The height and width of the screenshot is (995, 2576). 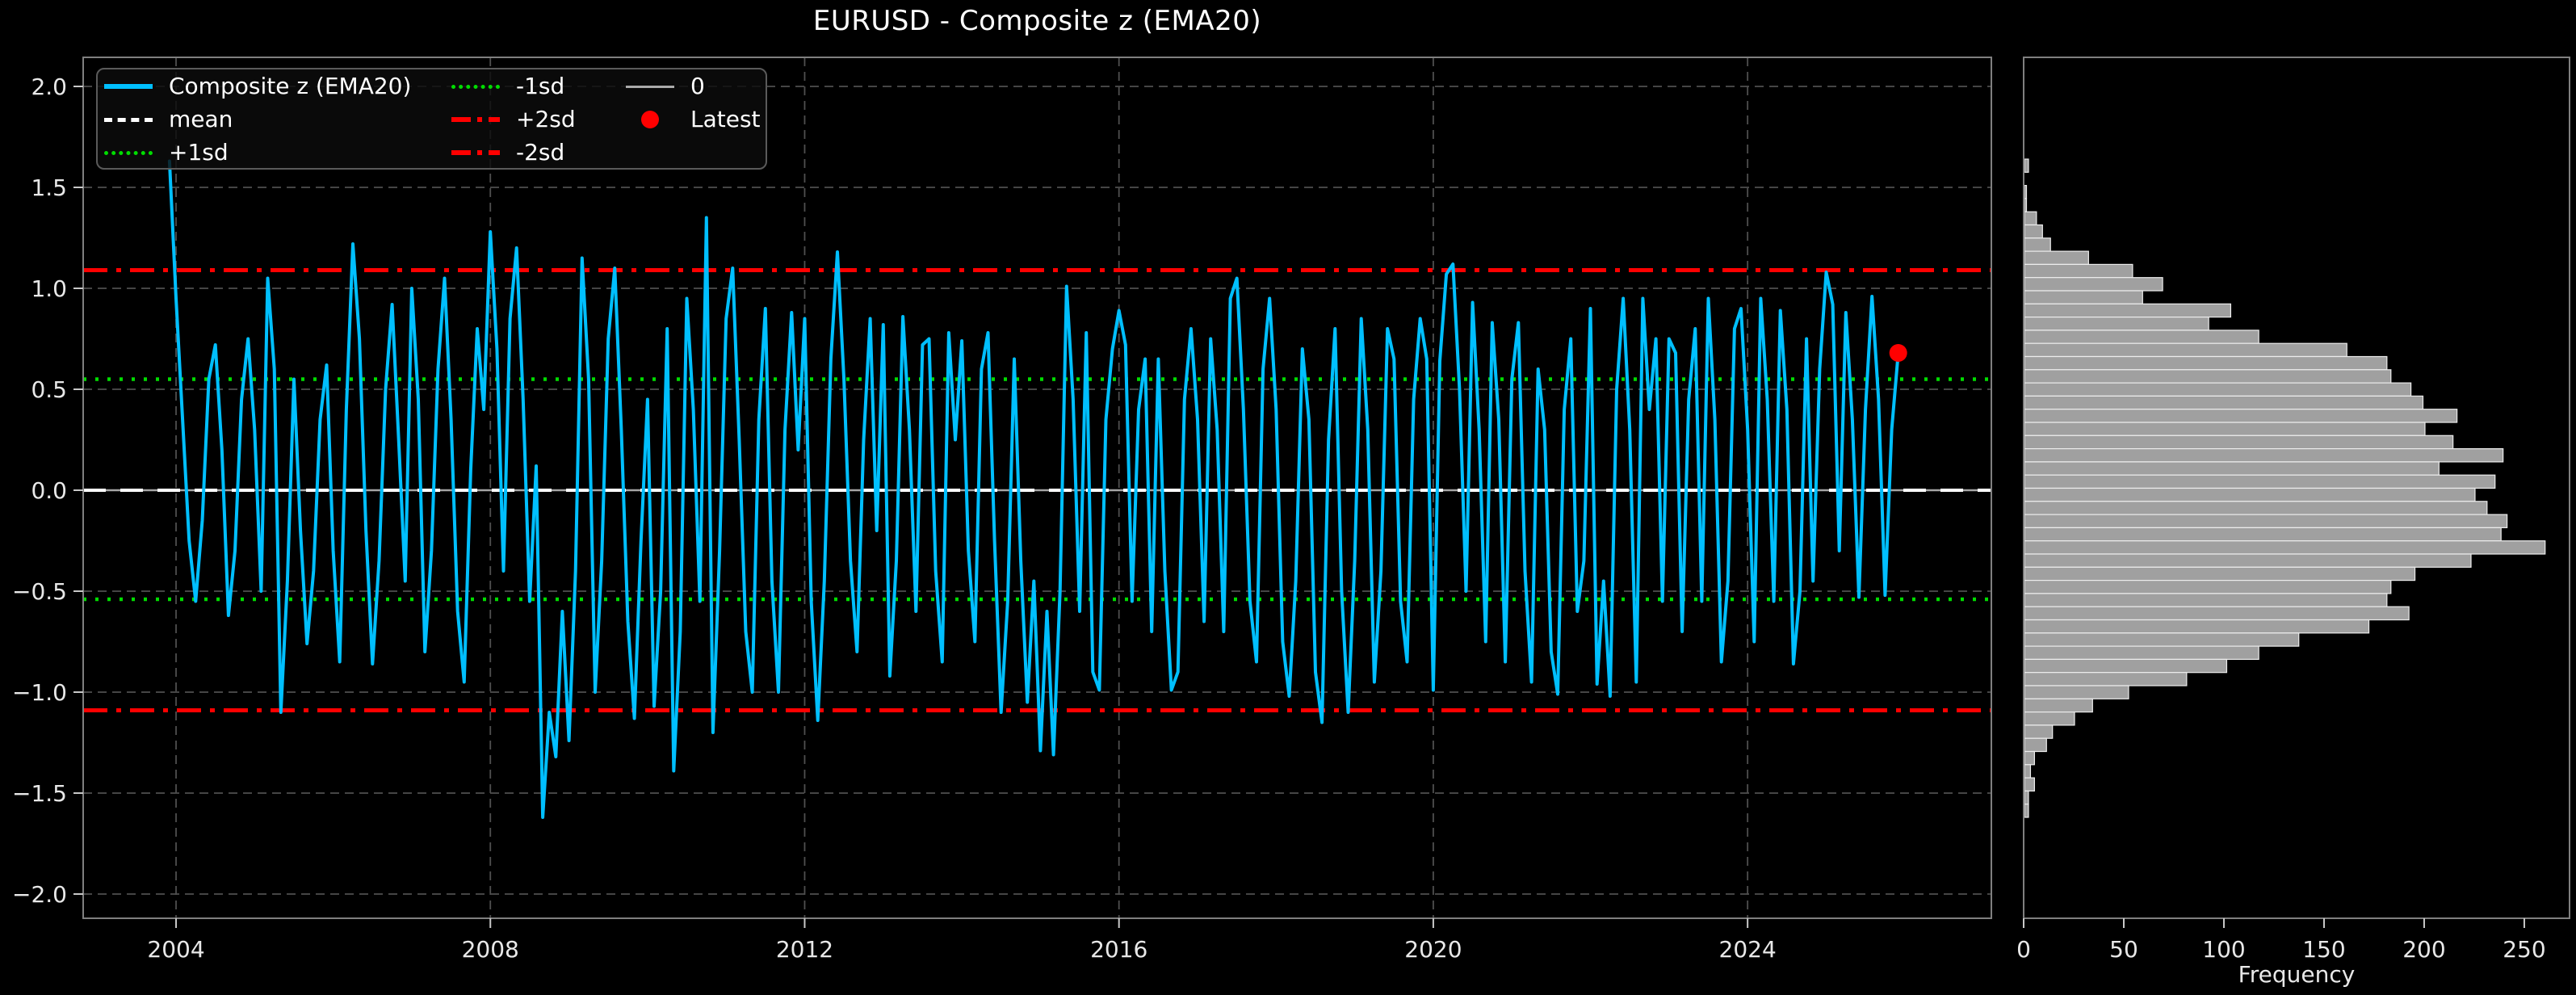 I want to click on legend-label: 0, so click(x=697, y=86).